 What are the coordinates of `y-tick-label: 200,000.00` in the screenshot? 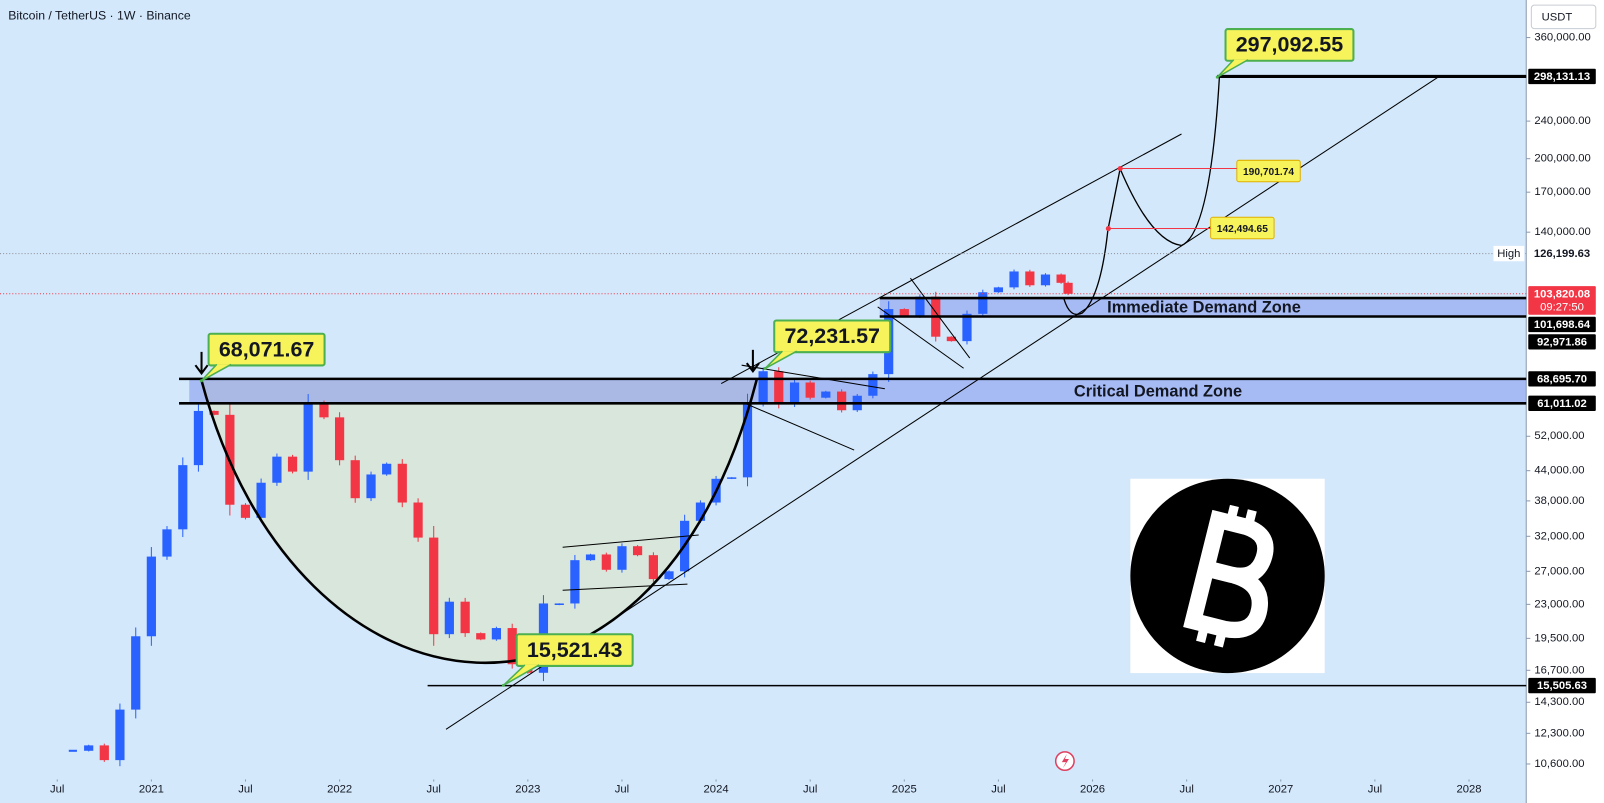 It's located at (1562, 159).